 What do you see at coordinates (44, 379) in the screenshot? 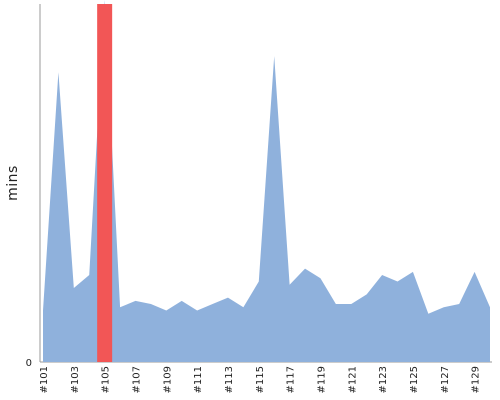
I see `x-tick-label: #101` at bounding box center [44, 379].